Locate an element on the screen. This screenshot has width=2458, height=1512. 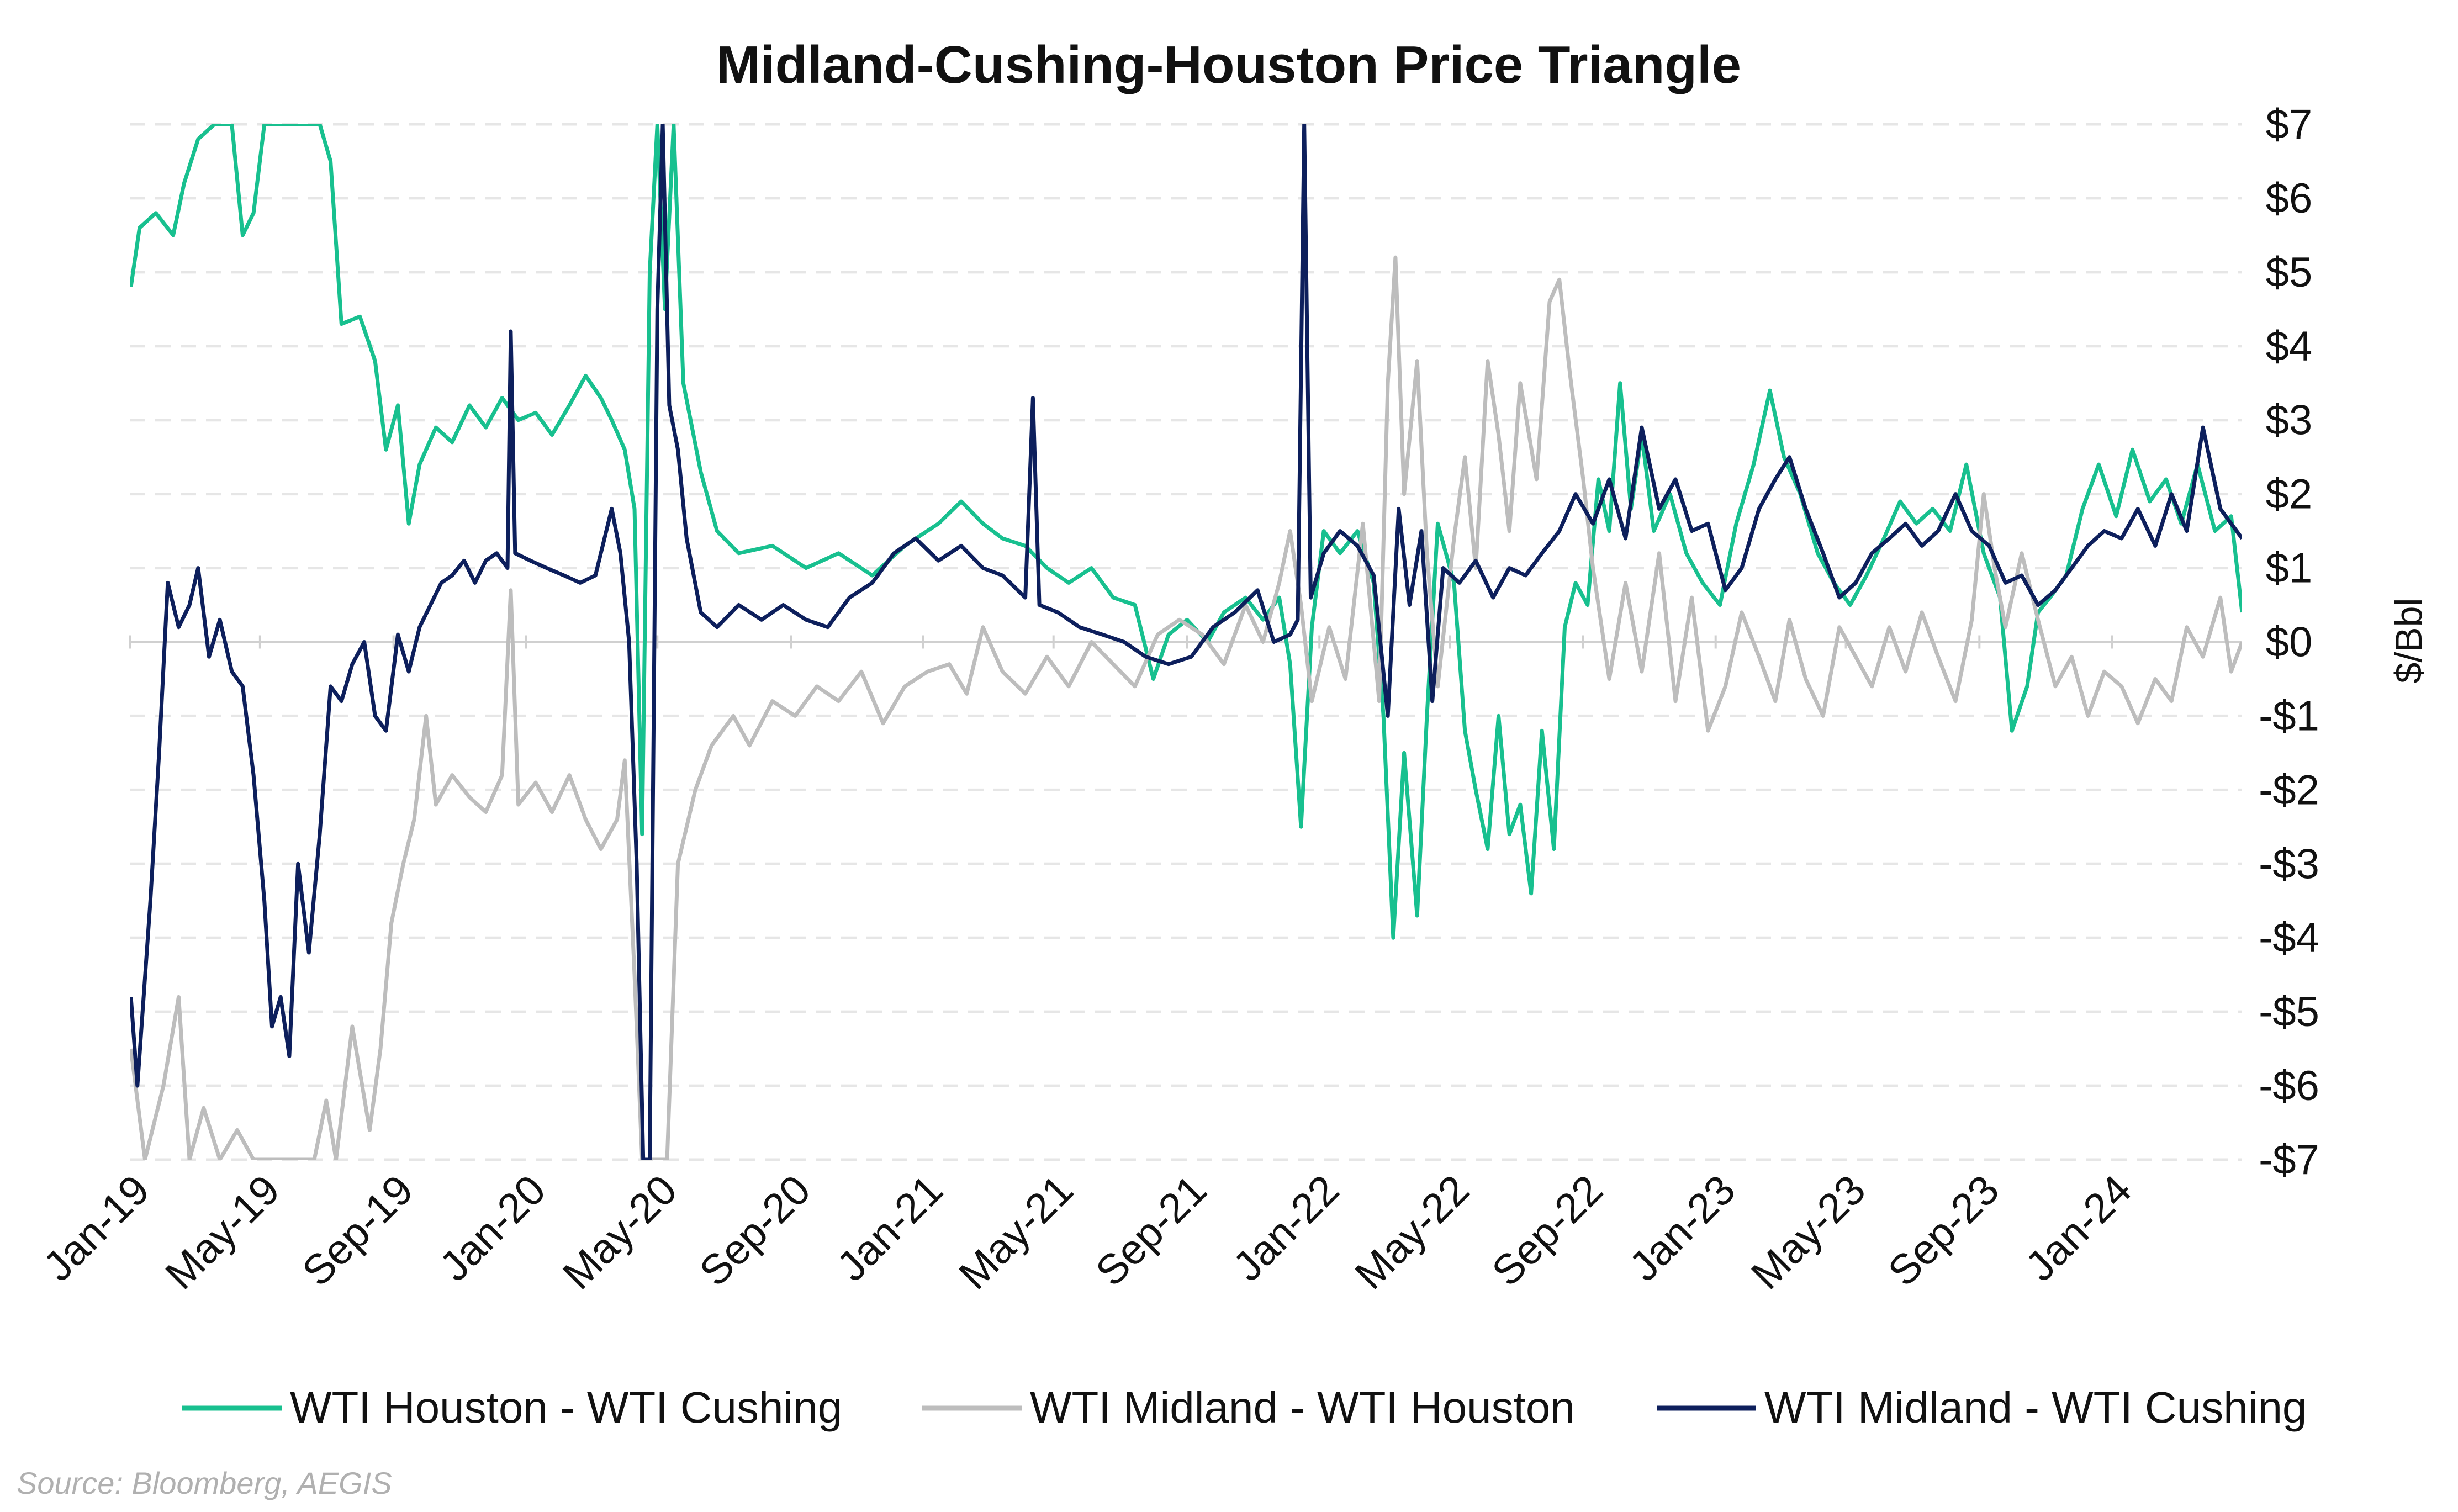
x-tick-label: Sep-20 is located at coordinates (755, 1230).